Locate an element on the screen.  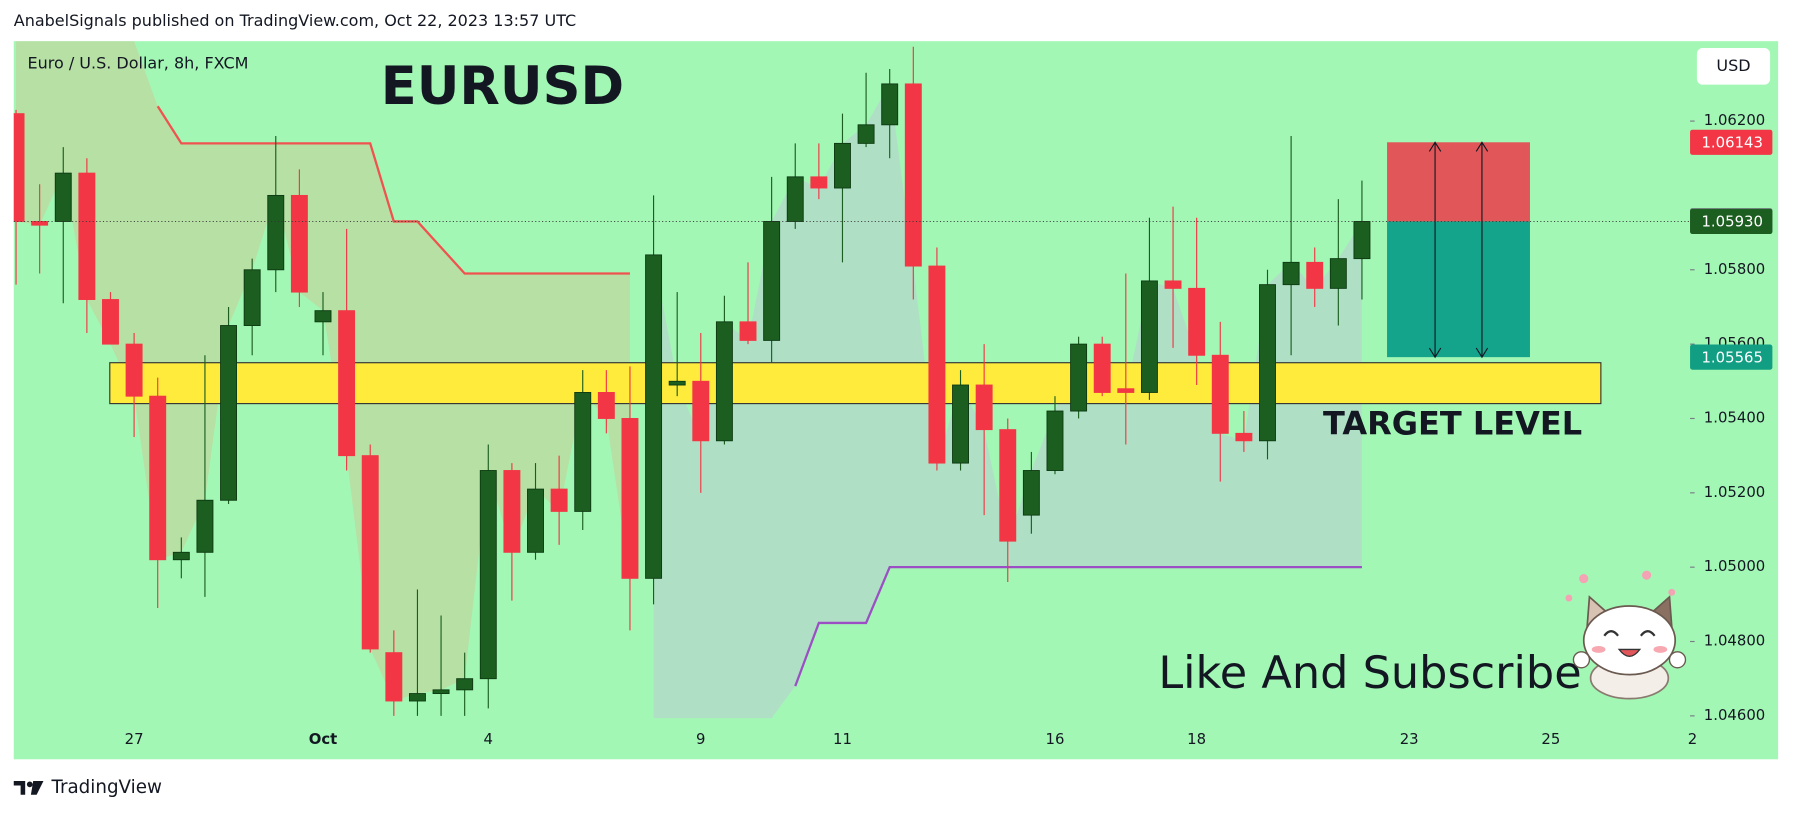
footer-logo is located at coordinates (28, 787).